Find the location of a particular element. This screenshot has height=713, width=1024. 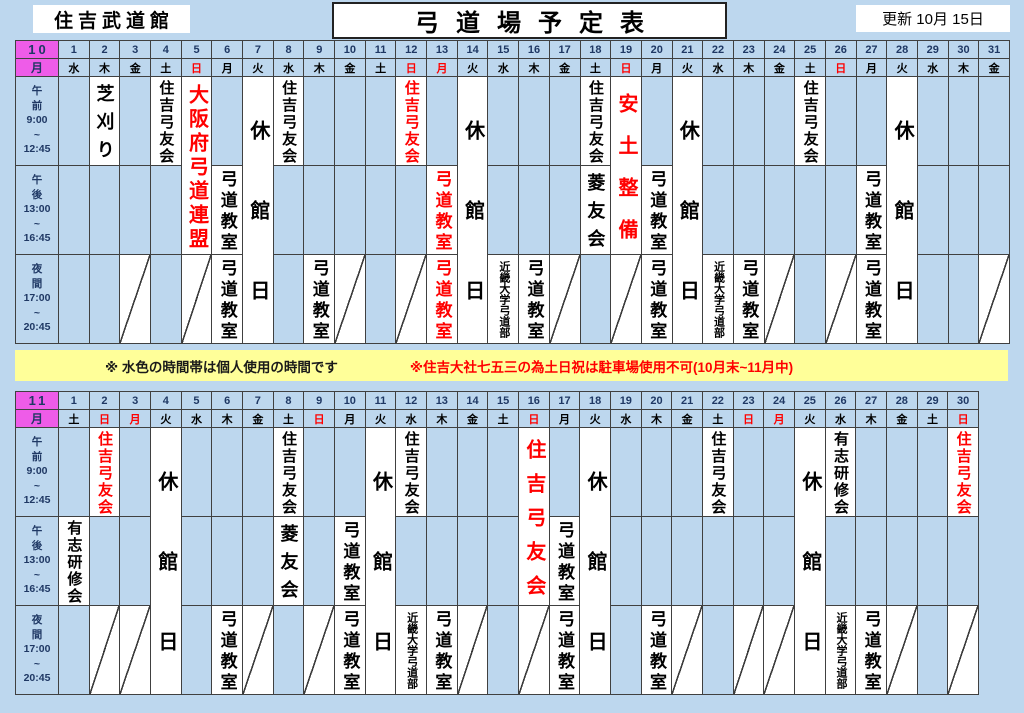

activity-label: 有志研修会 is located at coordinates (74, 562).